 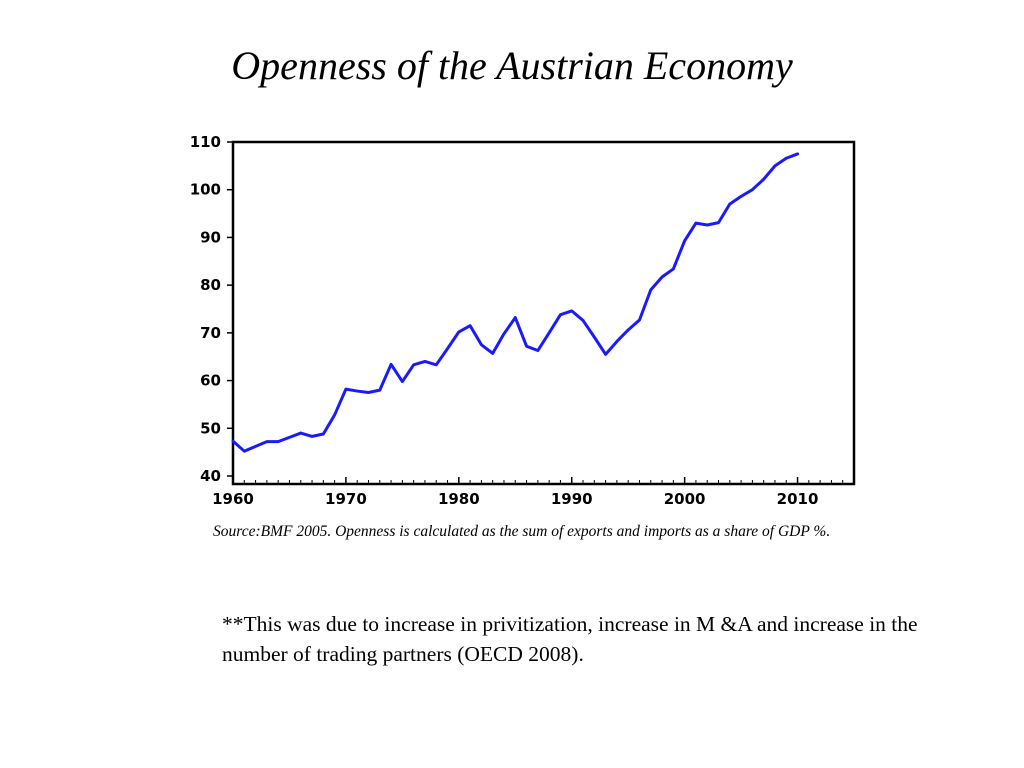 I want to click on y-tick-label: 90, so click(x=210, y=237).